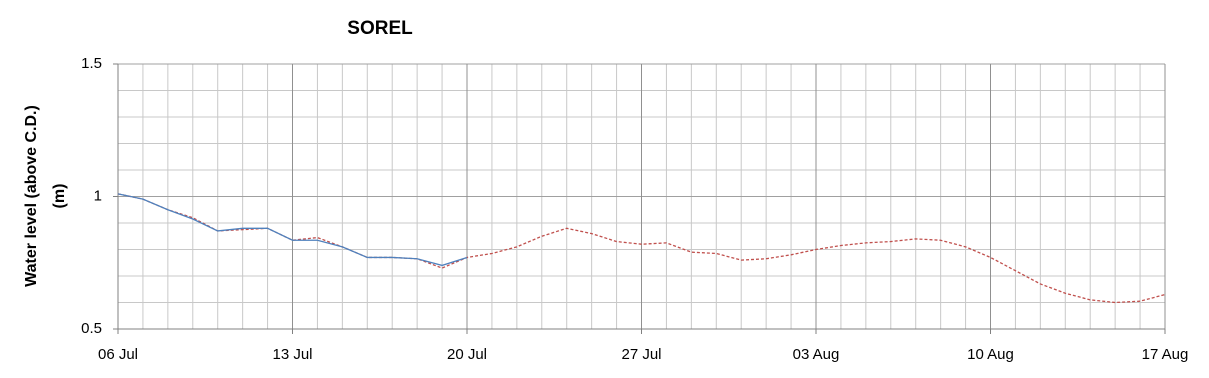  Describe the element at coordinates (1165, 354) in the screenshot. I see `x-tick-label: 17 Aug` at that location.